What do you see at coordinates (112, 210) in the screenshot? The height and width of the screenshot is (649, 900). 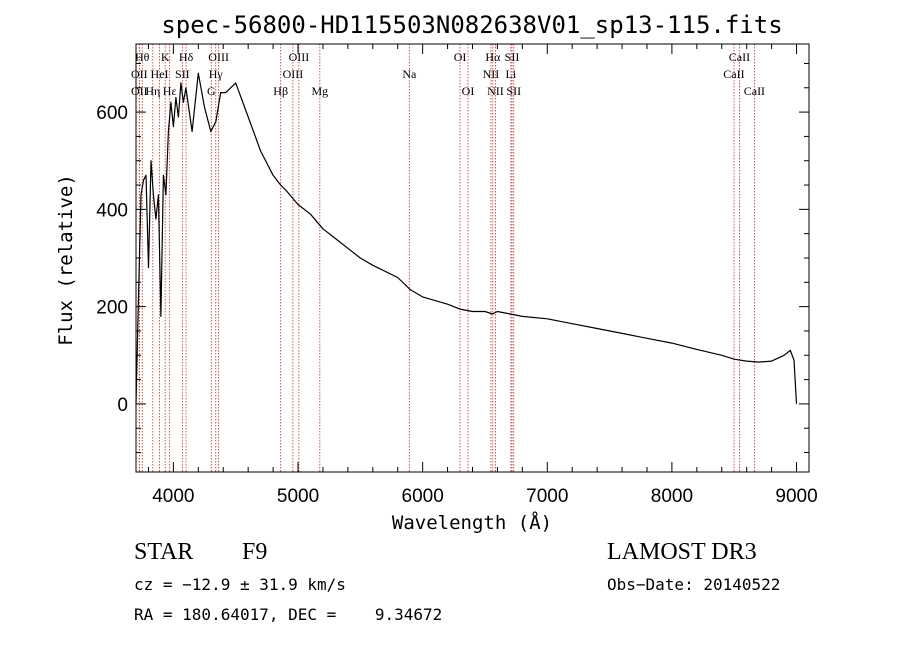 I see `y-tick-label: 400` at bounding box center [112, 210].